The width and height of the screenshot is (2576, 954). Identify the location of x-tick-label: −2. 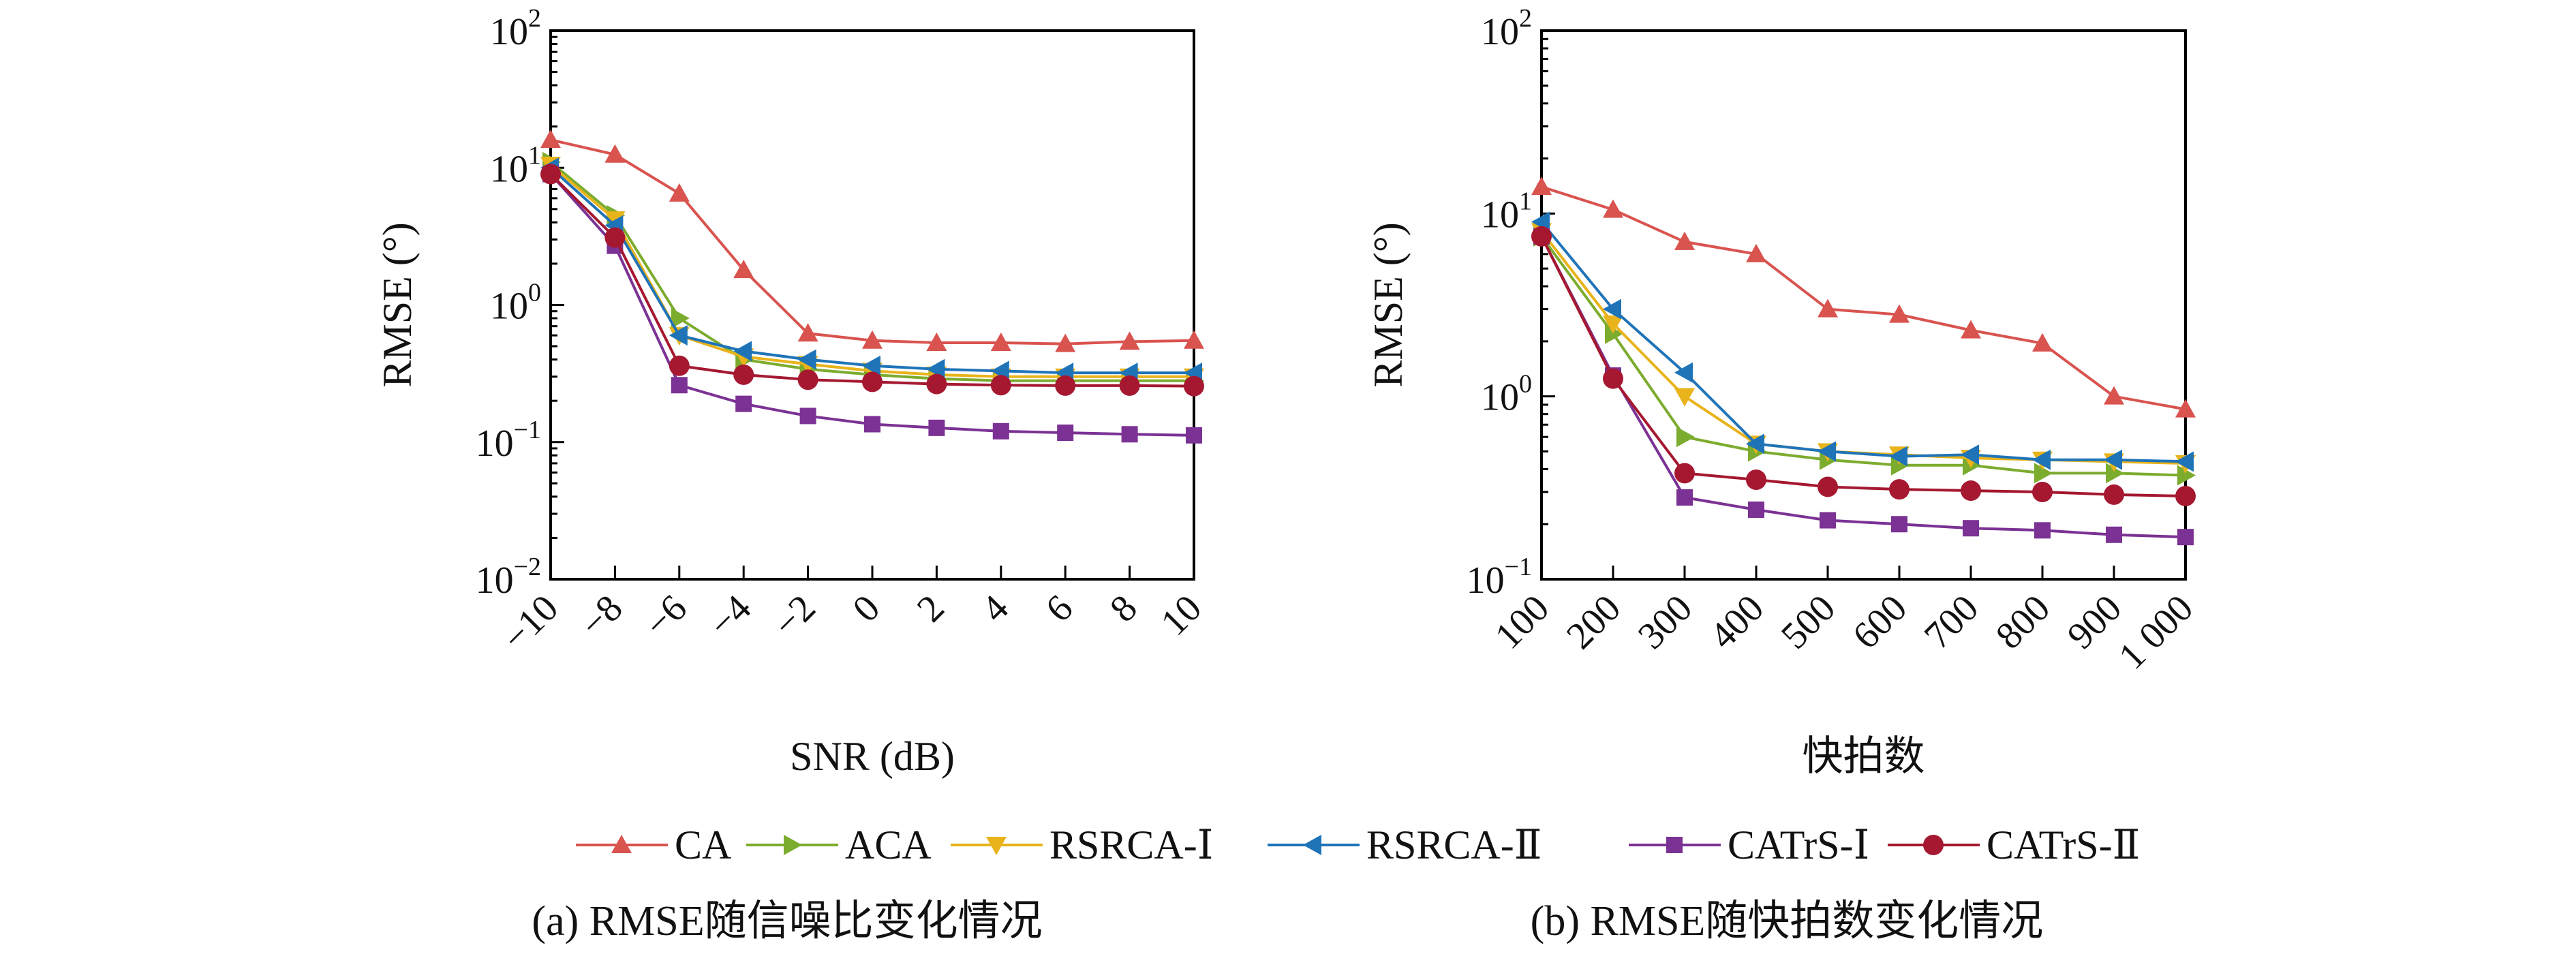
(795, 616).